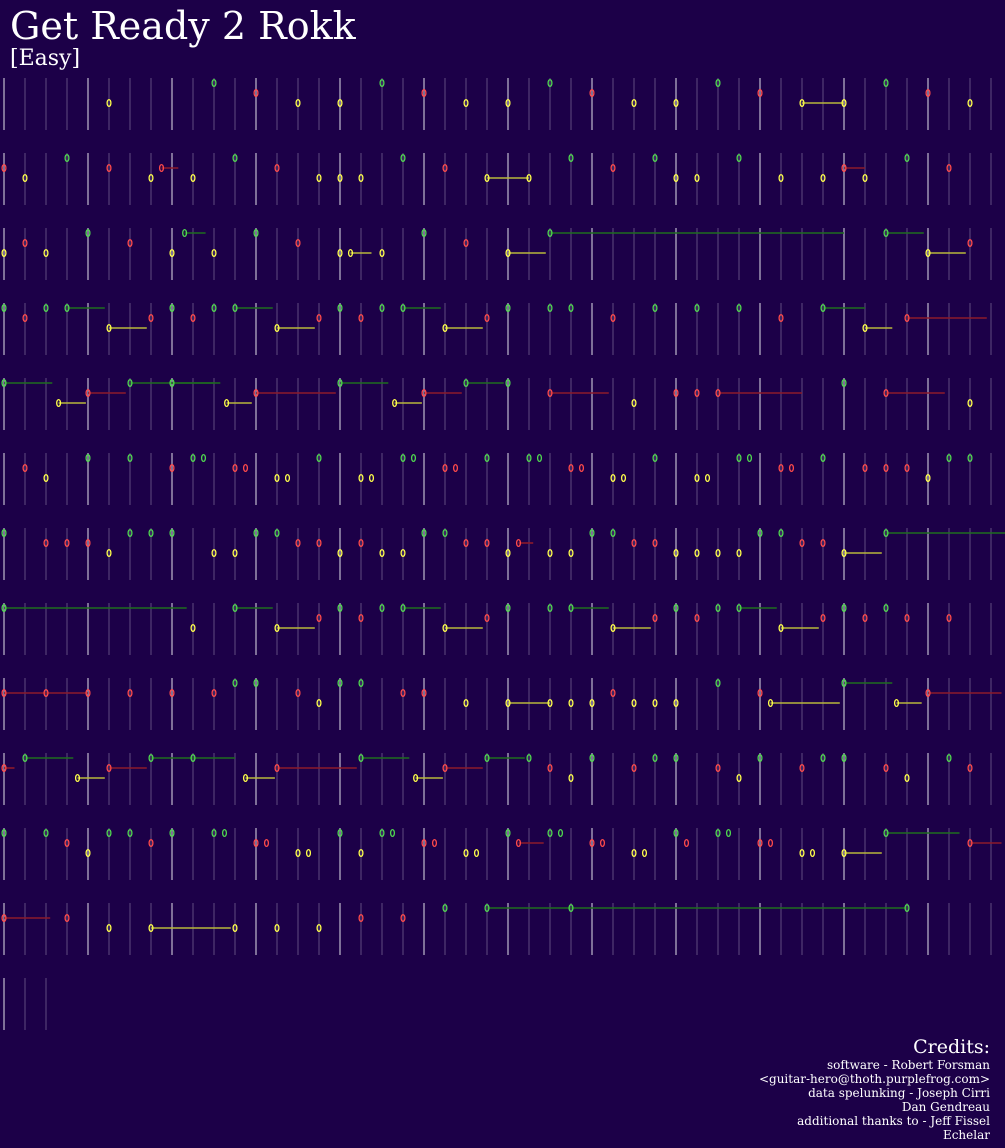  I want to click on credits-heading: Credits:, so click(951, 1047).